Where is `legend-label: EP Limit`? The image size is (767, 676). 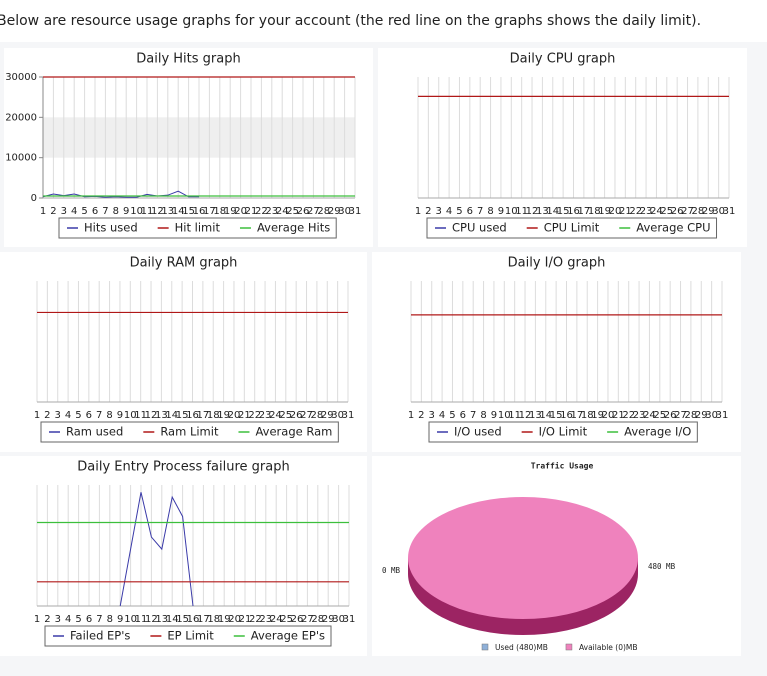
legend-label: EP Limit is located at coordinates (190, 636).